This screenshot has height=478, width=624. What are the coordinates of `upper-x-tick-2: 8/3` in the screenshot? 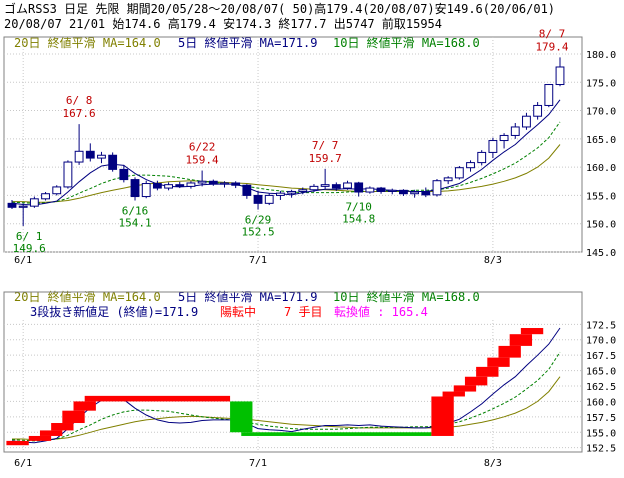 It's located at (493, 260).